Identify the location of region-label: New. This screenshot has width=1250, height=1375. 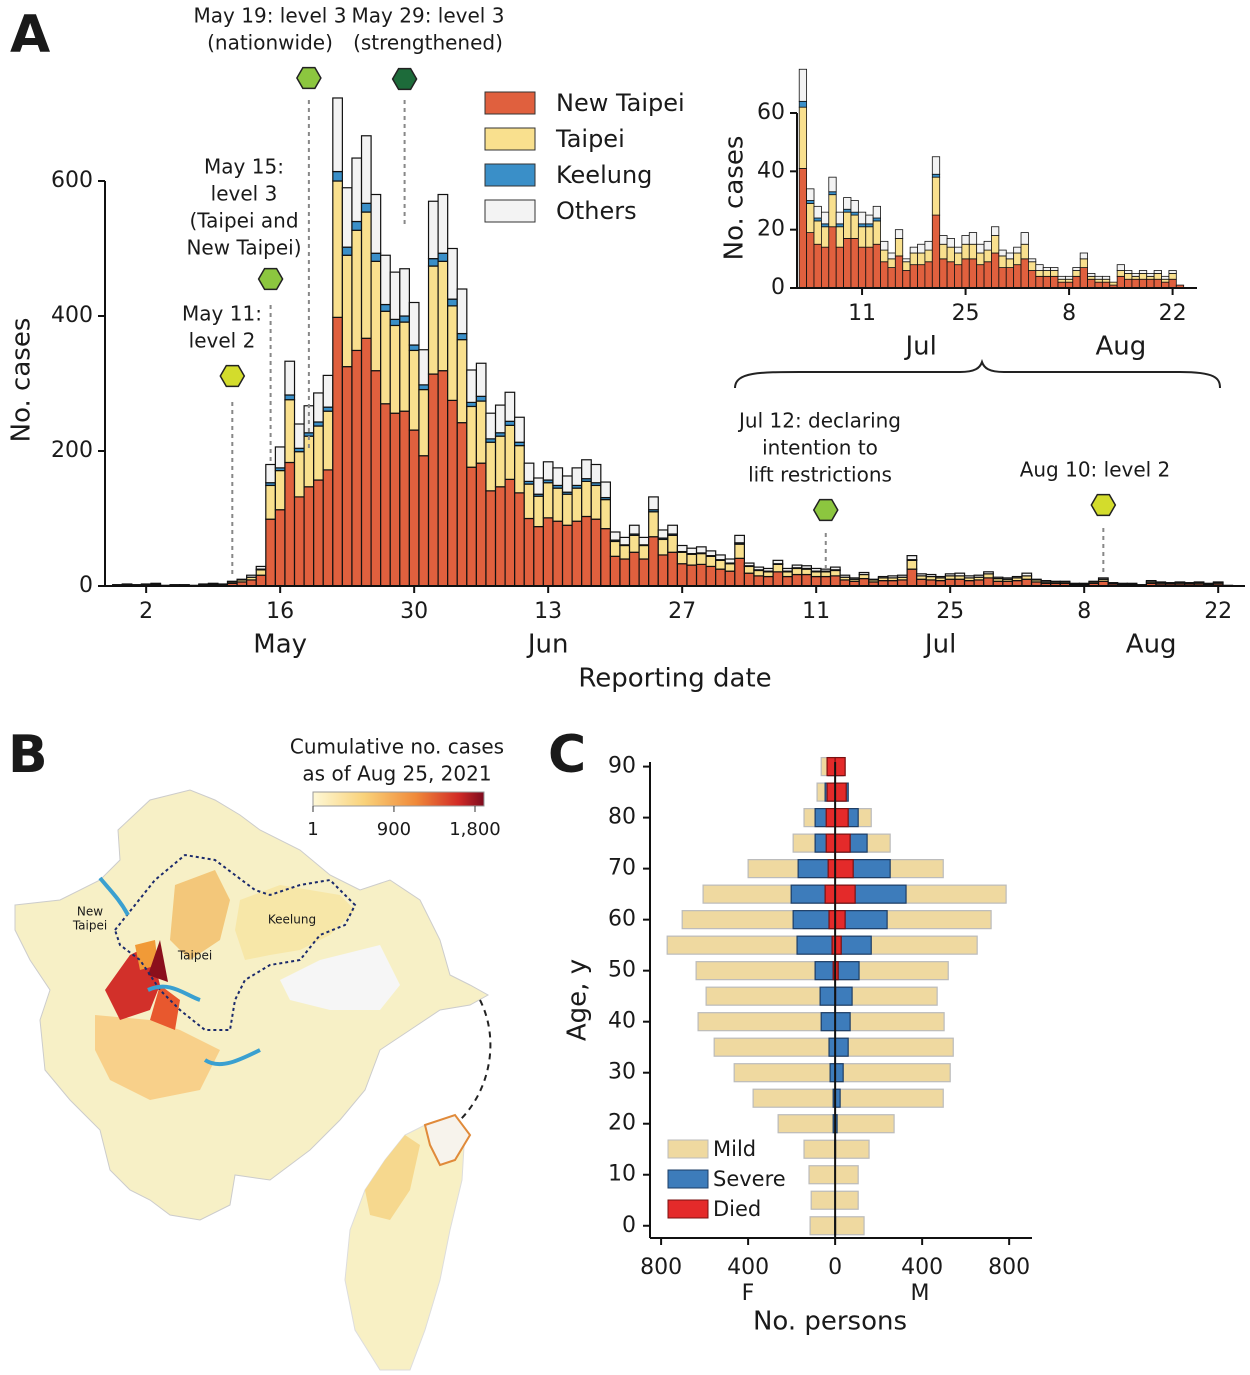
(90, 912).